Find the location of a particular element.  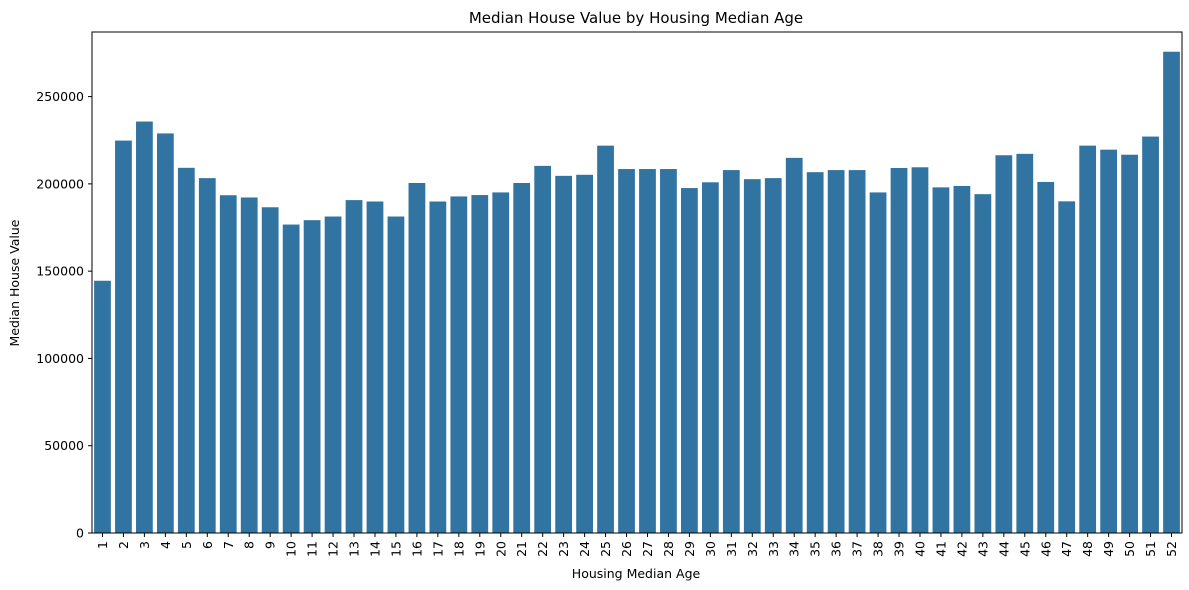

x-tick-label: 9 is located at coordinates (270, 545).